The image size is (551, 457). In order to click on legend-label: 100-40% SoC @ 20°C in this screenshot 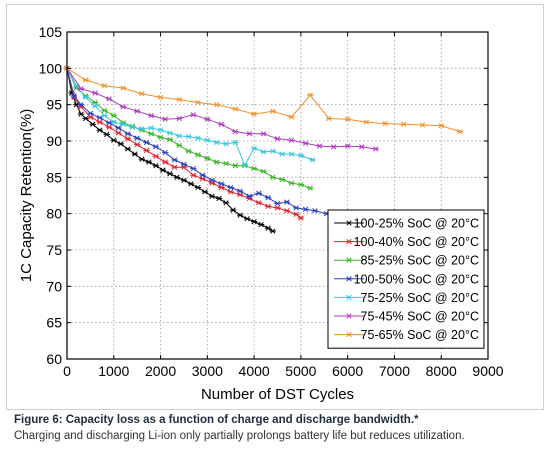, I will do `click(416, 242)`.